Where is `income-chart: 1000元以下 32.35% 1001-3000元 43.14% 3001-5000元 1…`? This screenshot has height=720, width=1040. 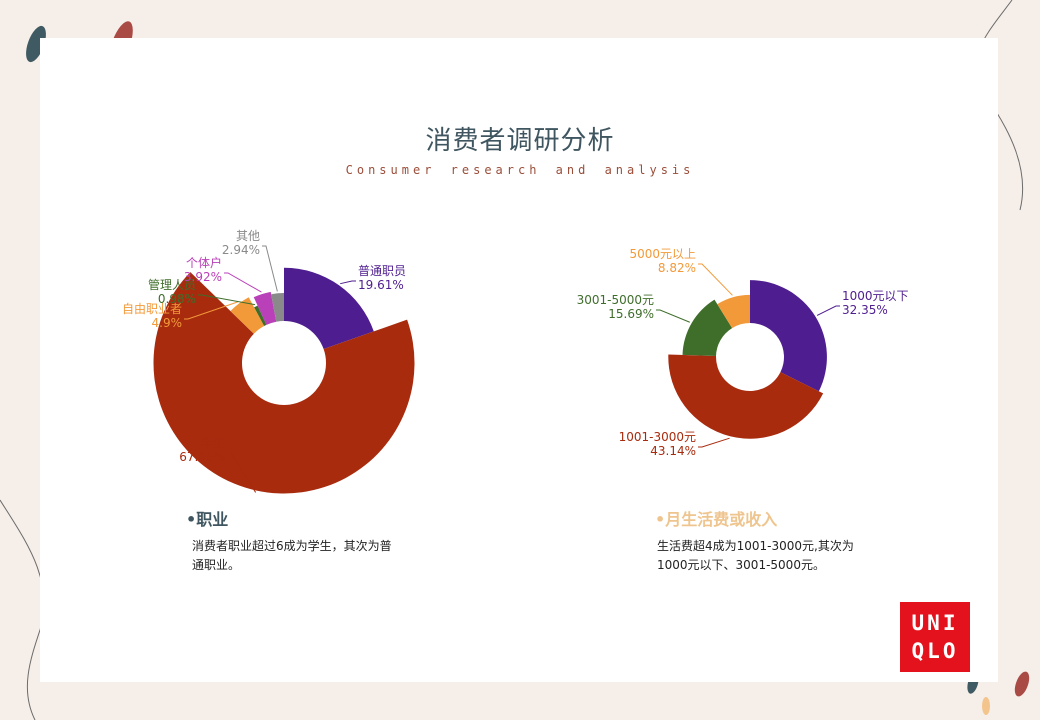
income-chart: 1000元以下 32.35% 1001-3000元 43.14% 3001-5000元 1… is located at coordinates (750, 357).